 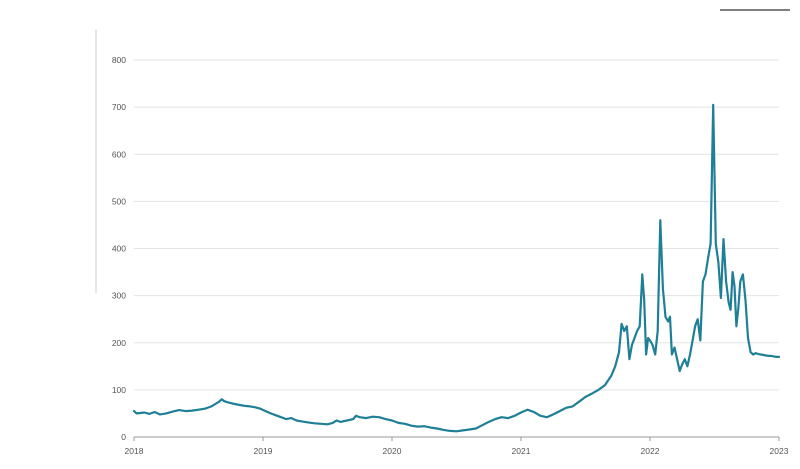 What do you see at coordinates (119, 249) in the screenshot?
I see `y-tick-label: 400` at bounding box center [119, 249].